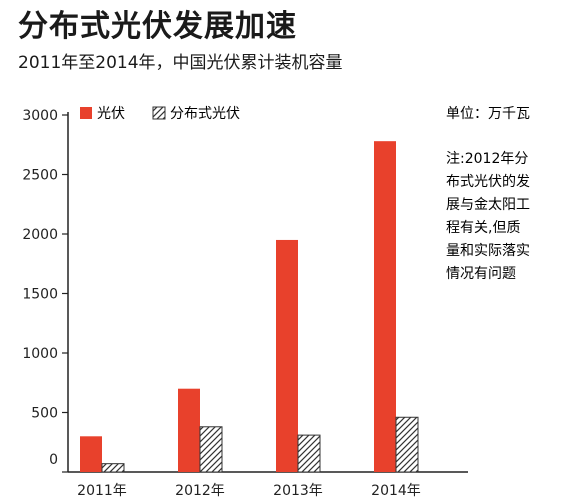  I want to click on y-tick-label: 500, so click(44, 414).